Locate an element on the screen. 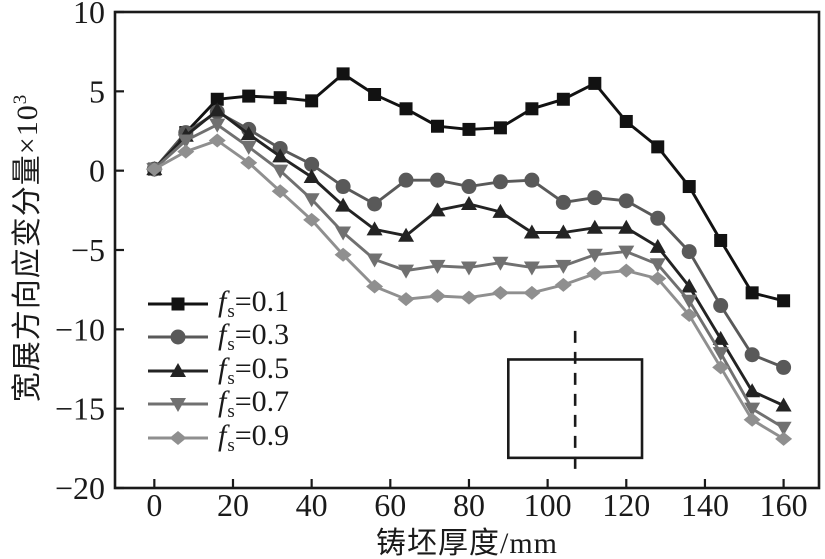 This screenshot has height=559, width=825. y-tick-label: 0 is located at coordinates (97, 171).